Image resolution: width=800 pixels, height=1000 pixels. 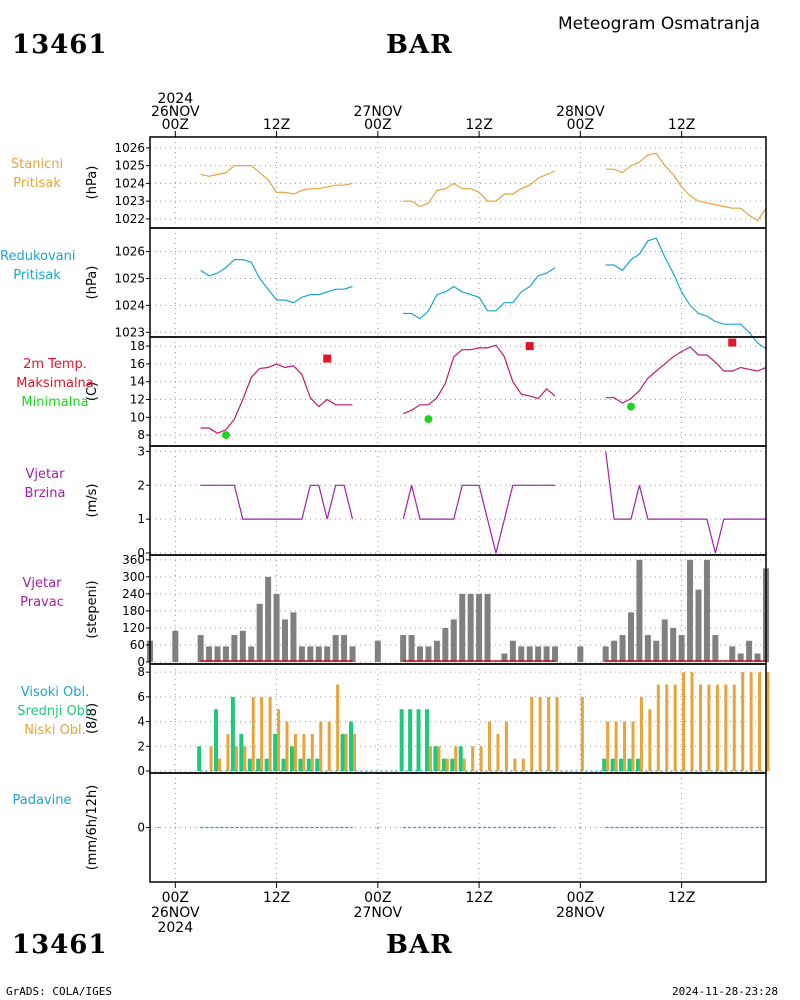 I want to click on y-tick-label: 16, so click(x=137, y=364).